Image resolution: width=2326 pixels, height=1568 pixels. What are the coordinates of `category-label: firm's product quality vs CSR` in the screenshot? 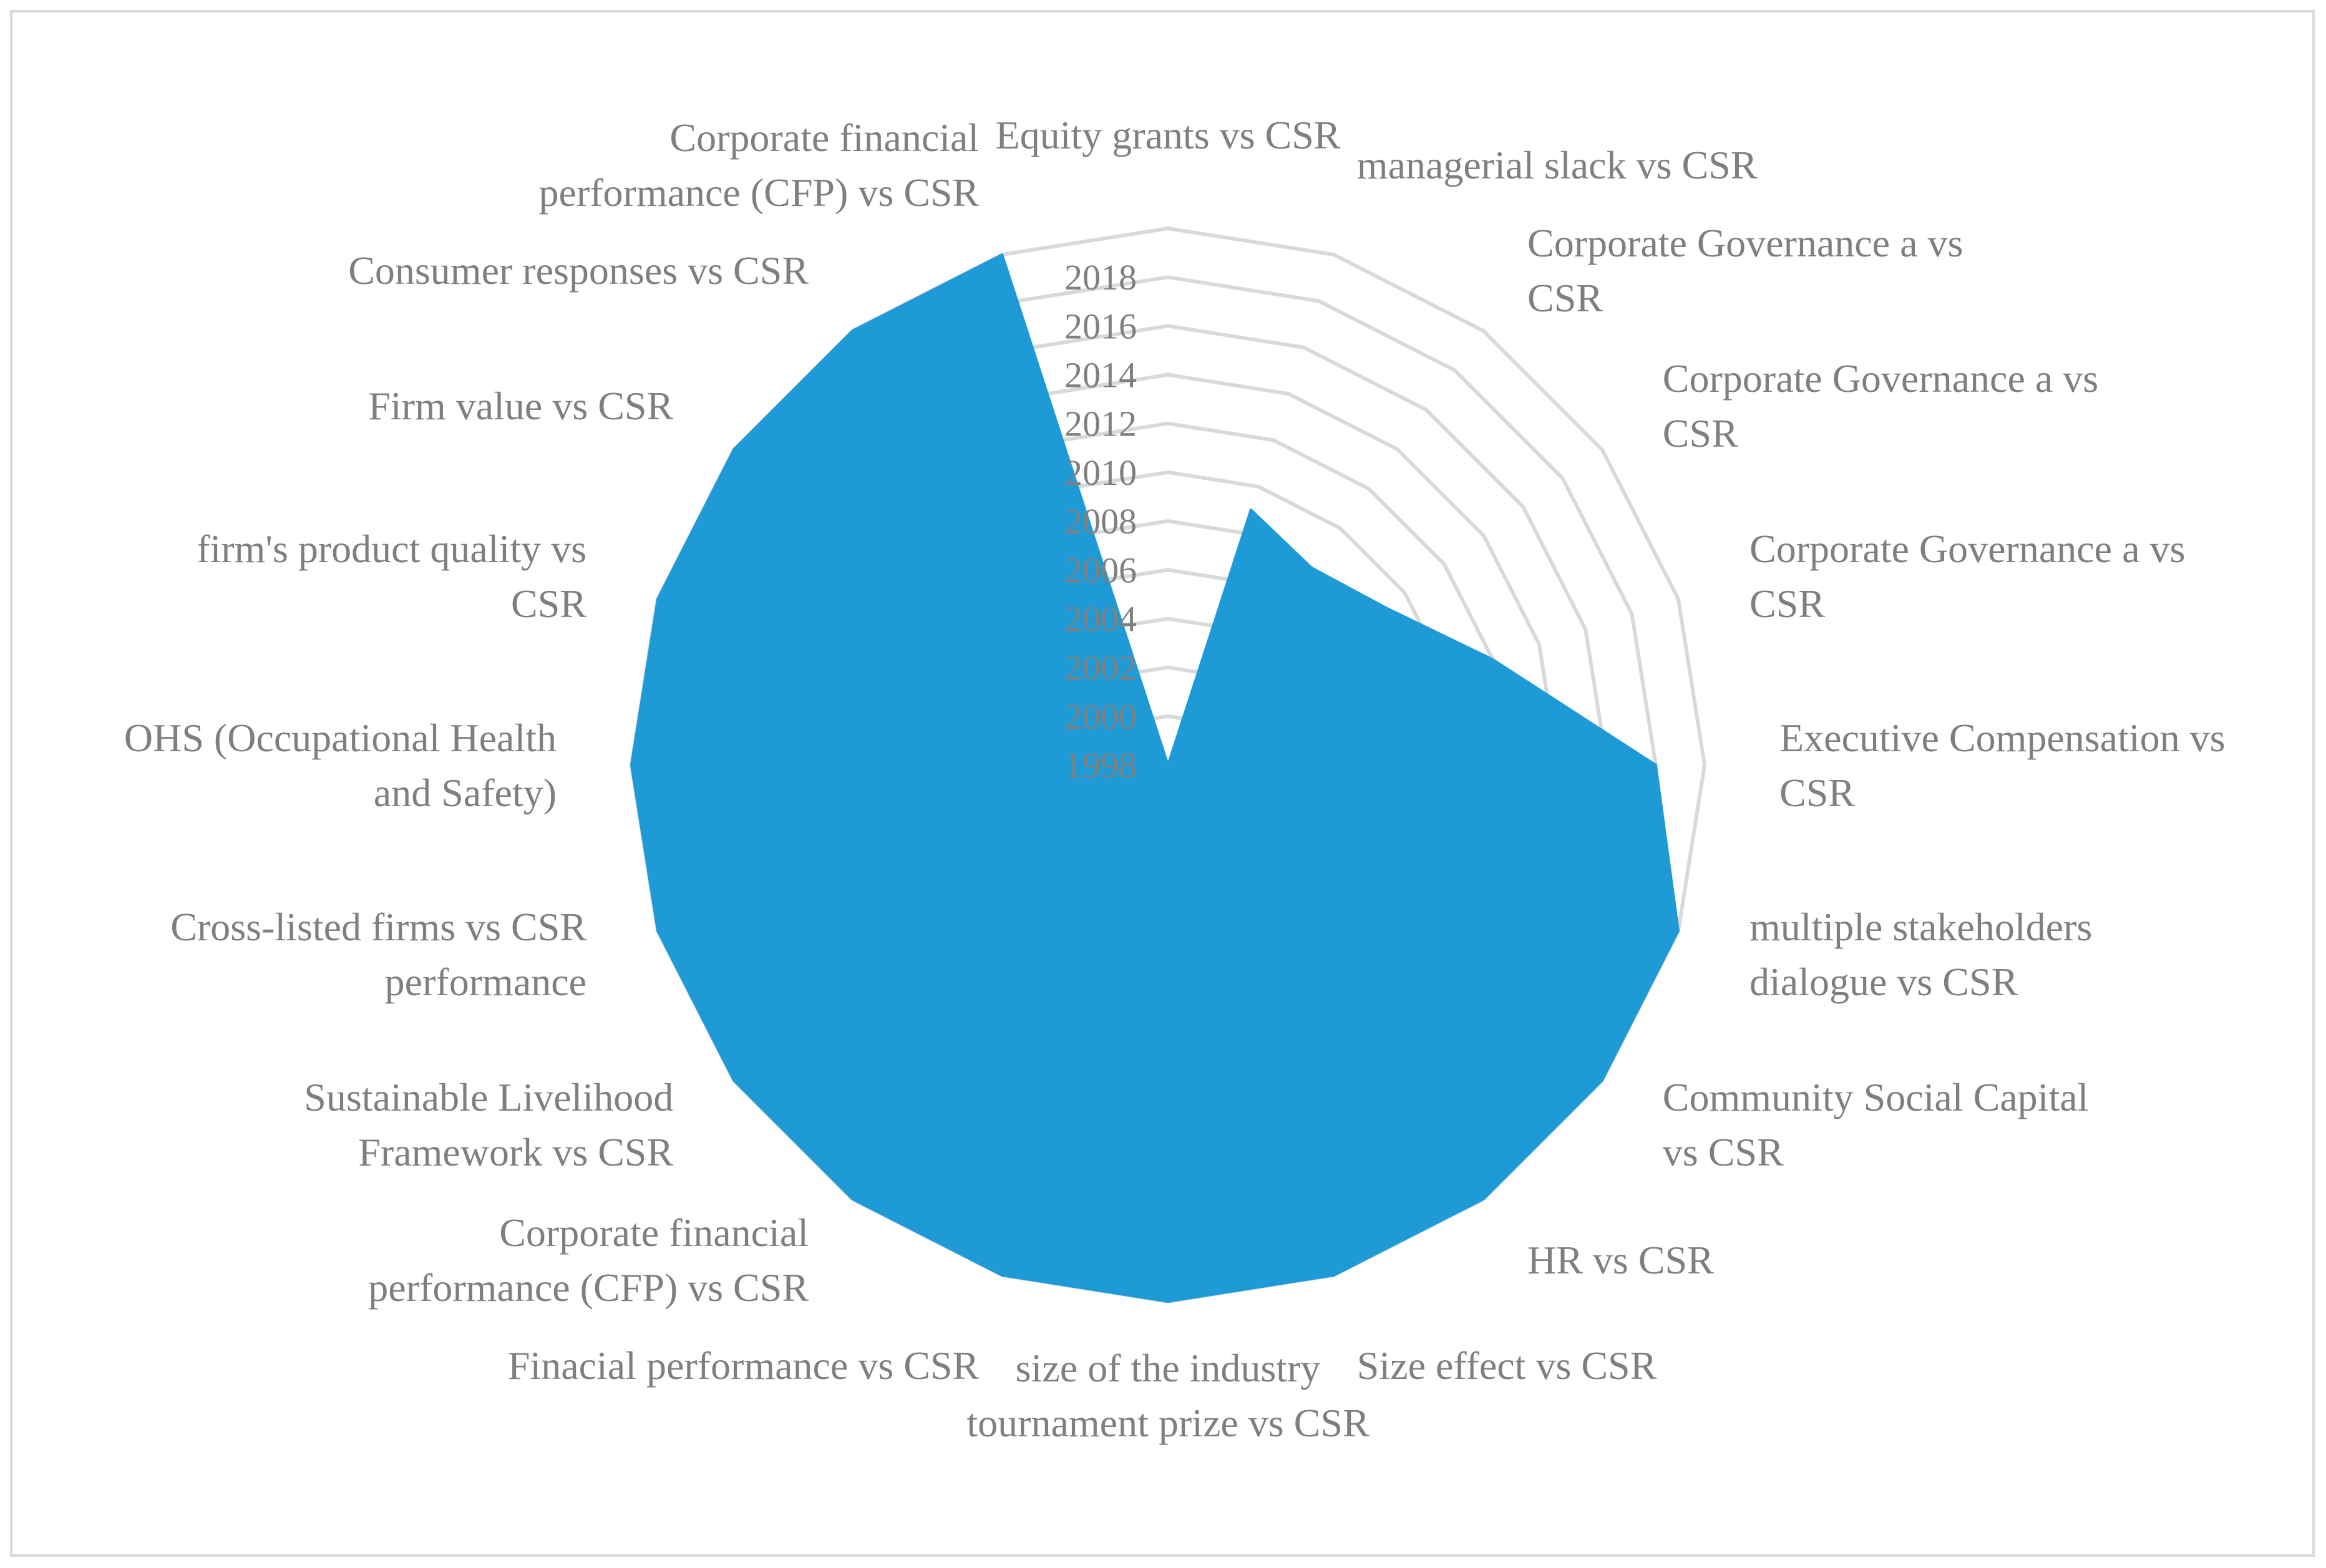 It's located at (392, 576).